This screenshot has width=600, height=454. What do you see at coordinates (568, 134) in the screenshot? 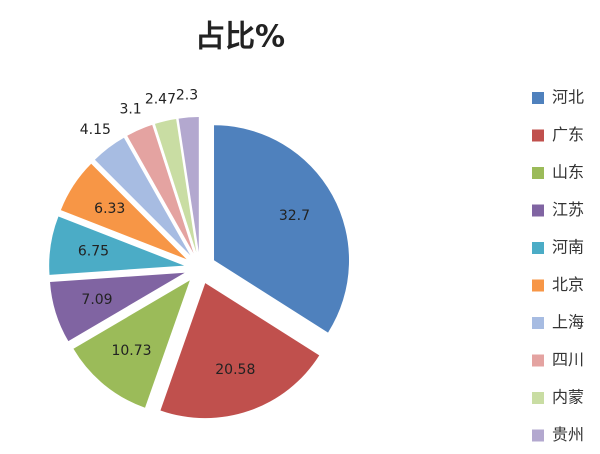
I see `legend-text: 广东` at bounding box center [568, 134].